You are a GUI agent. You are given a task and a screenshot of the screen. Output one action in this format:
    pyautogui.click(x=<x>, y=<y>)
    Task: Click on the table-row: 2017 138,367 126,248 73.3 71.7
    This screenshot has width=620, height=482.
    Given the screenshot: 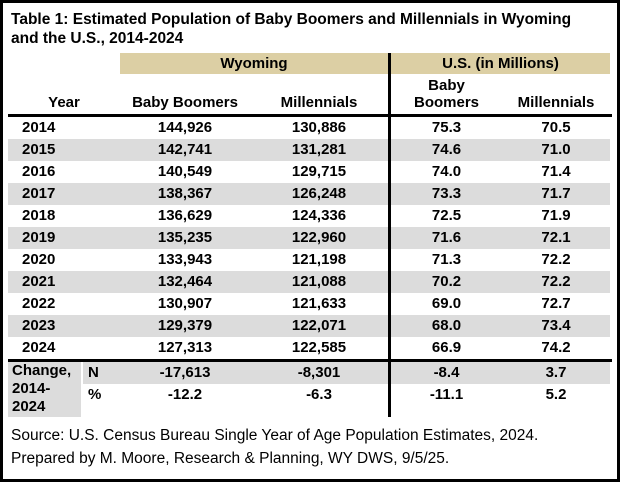 What is the action you would take?
    pyautogui.click(x=310, y=194)
    